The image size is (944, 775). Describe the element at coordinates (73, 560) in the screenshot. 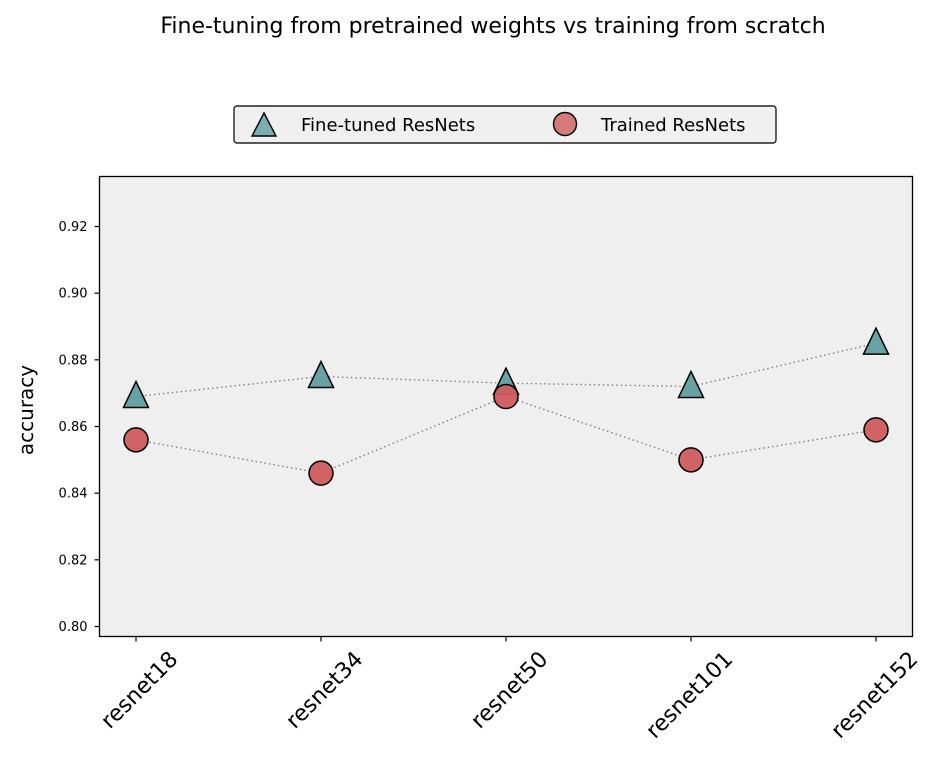

I see `y-tick-label: 0.82` at that location.